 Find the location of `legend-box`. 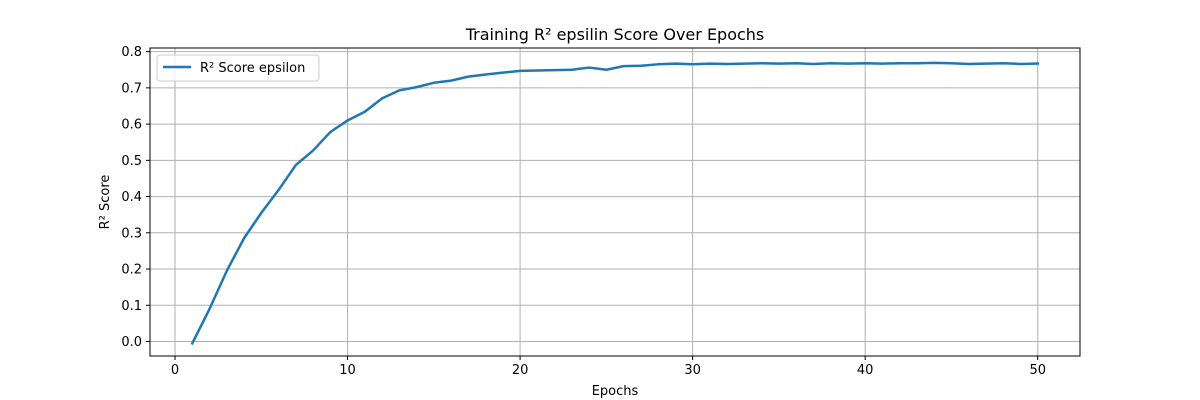

legend-box is located at coordinates (238, 68).